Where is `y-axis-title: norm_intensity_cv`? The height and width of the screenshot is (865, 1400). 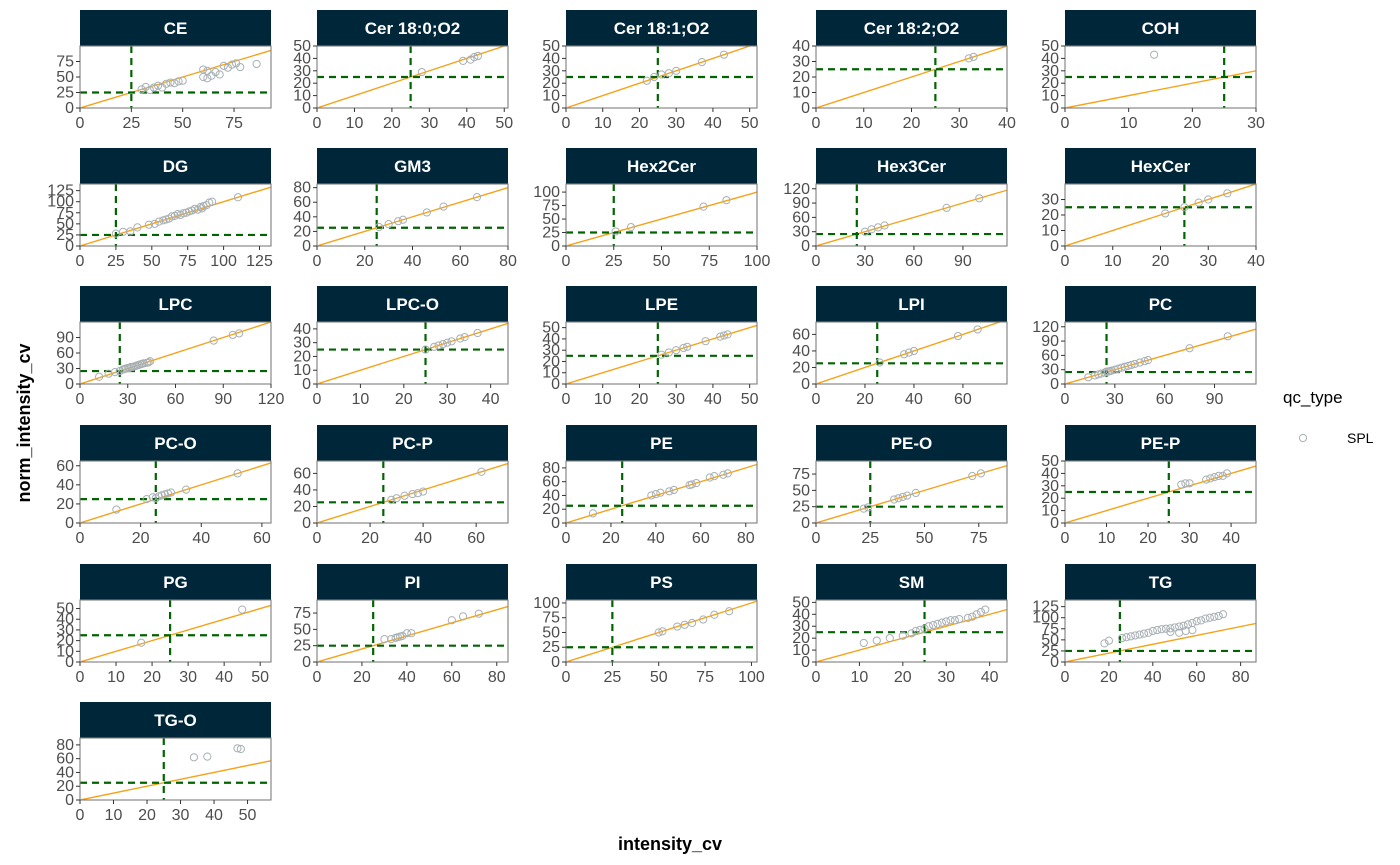 y-axis-title: norm_intensity_cv is located at coordinates (24, 422).